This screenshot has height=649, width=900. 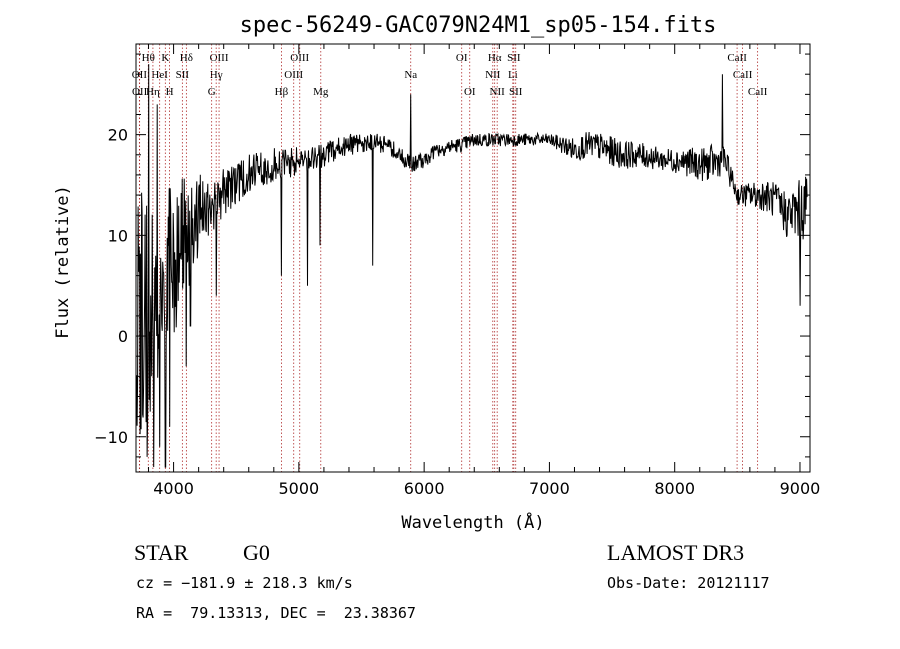 I want to click on x-tick-label: 7000, so click(x=549, y=488).